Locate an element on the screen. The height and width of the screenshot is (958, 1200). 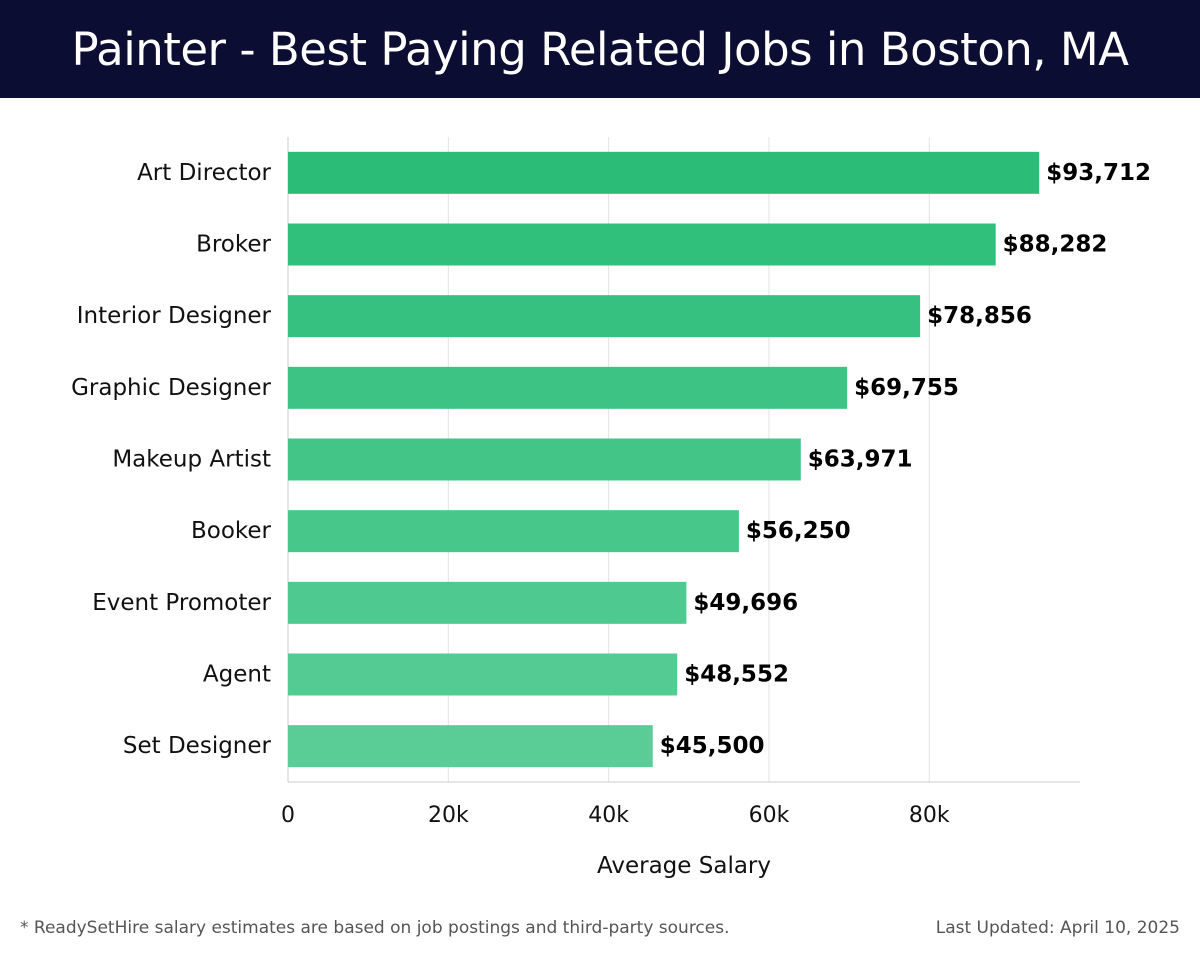
category-label: Set Designer is located at coordinates (197, 746).